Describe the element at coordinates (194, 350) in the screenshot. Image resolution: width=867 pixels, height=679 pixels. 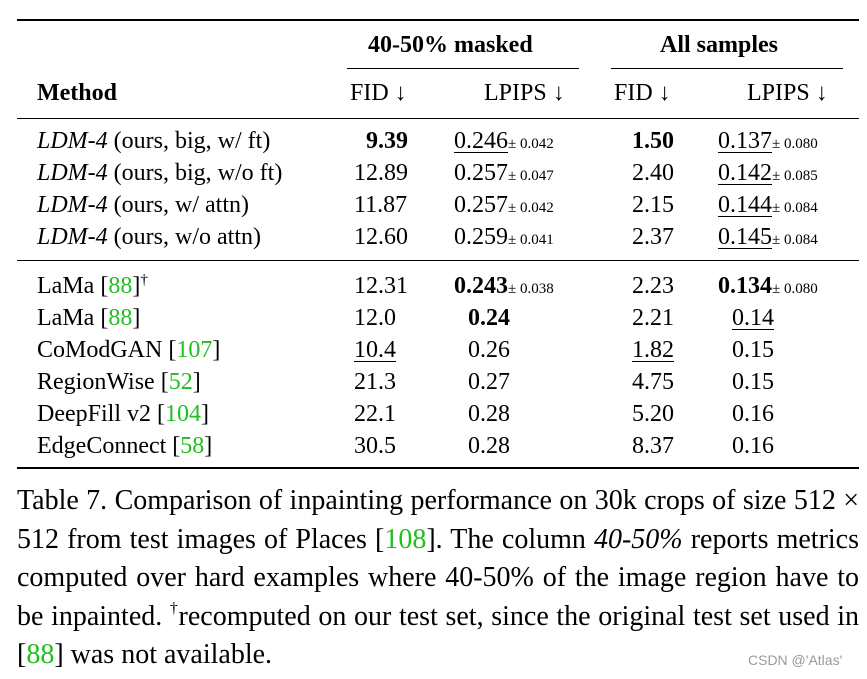
I see `citation-link: 107` at that location.